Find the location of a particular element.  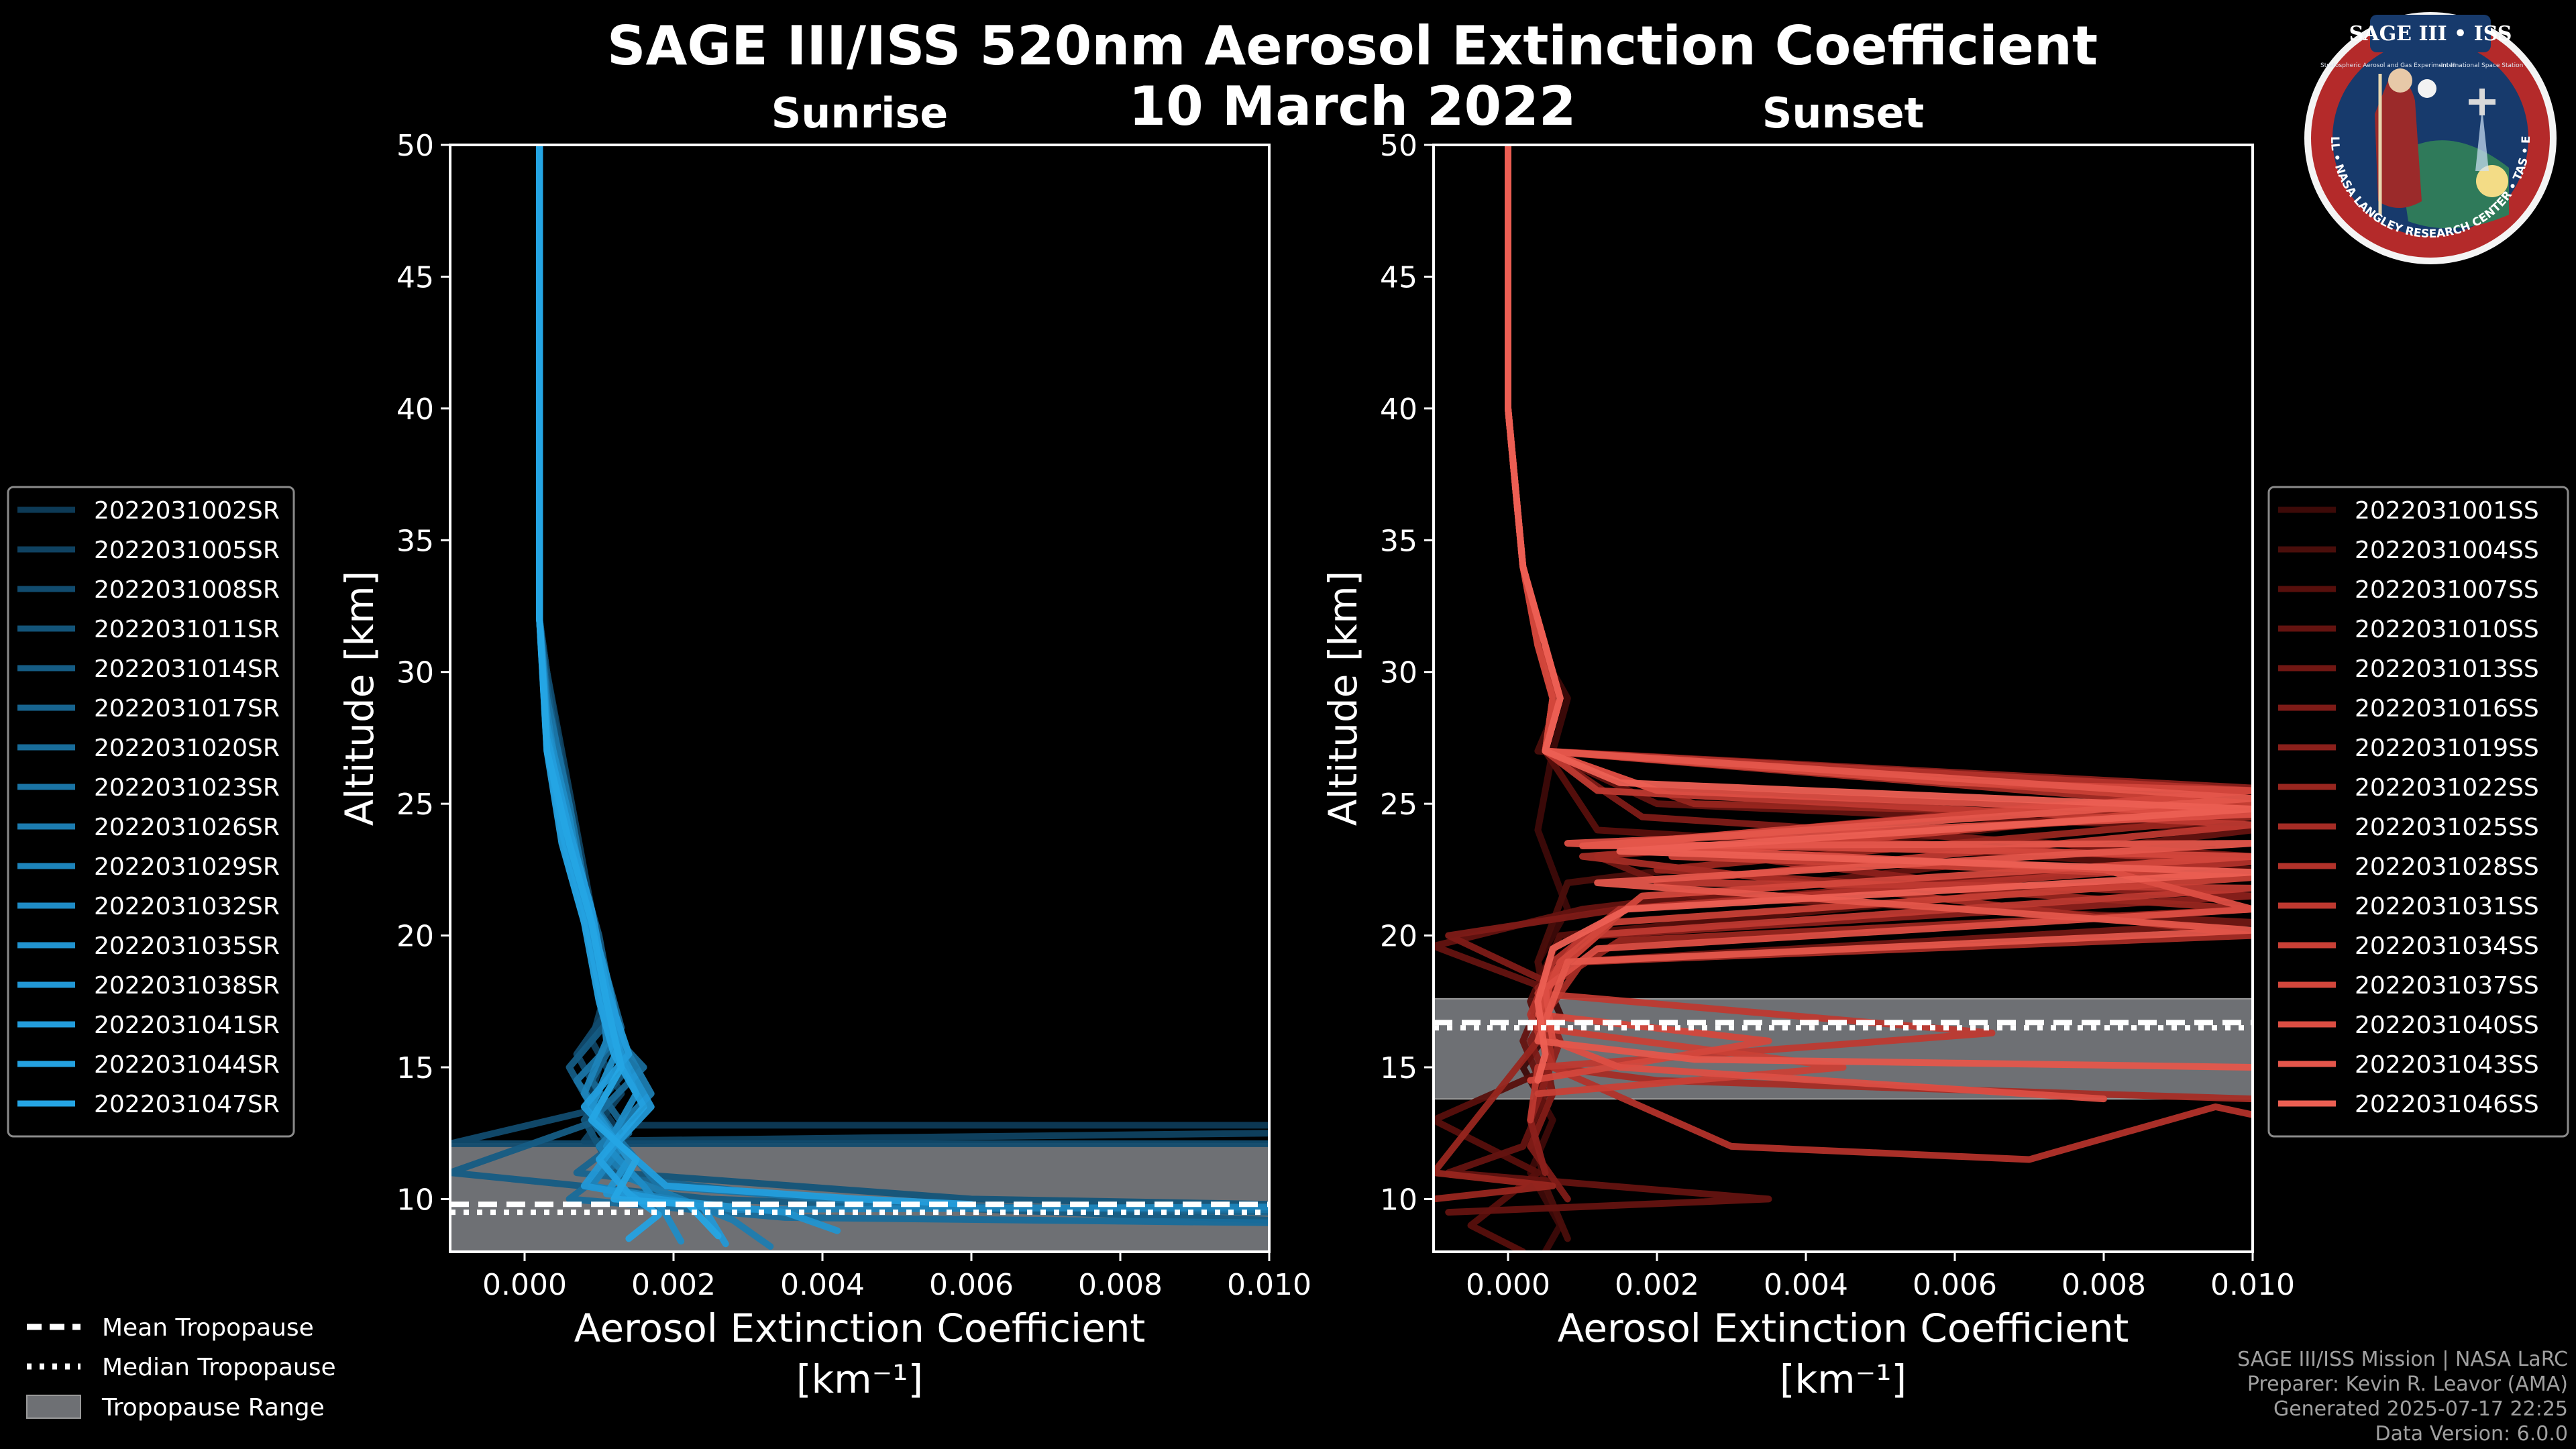

legend-entry-label: 2022031025SS is located at coordinates (2447, 827).